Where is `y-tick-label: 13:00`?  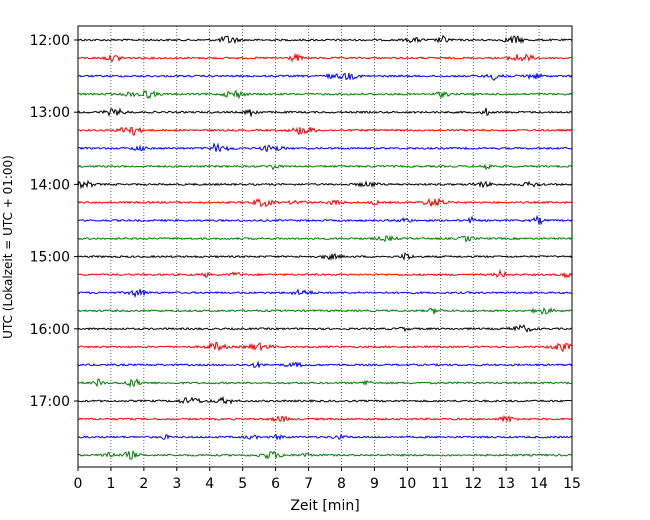
y-tick-label: 13:00 is located at coordinates (50, 113).